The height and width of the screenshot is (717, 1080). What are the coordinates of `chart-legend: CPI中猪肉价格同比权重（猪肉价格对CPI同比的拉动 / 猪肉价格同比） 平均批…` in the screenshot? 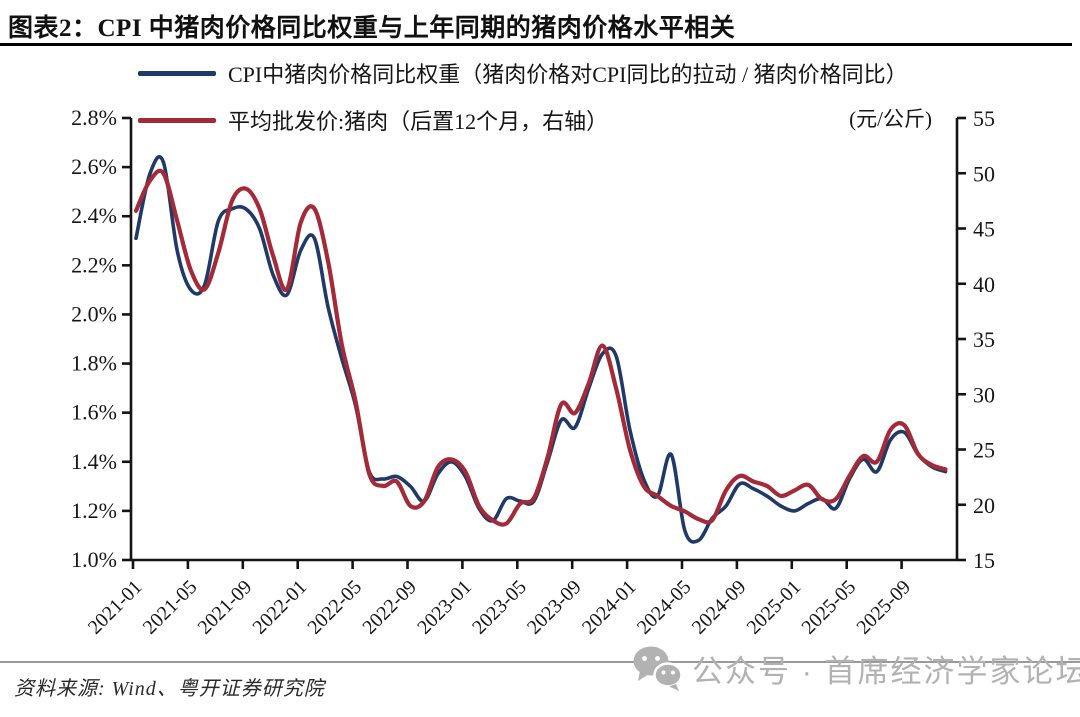 It's located at (523, 96).